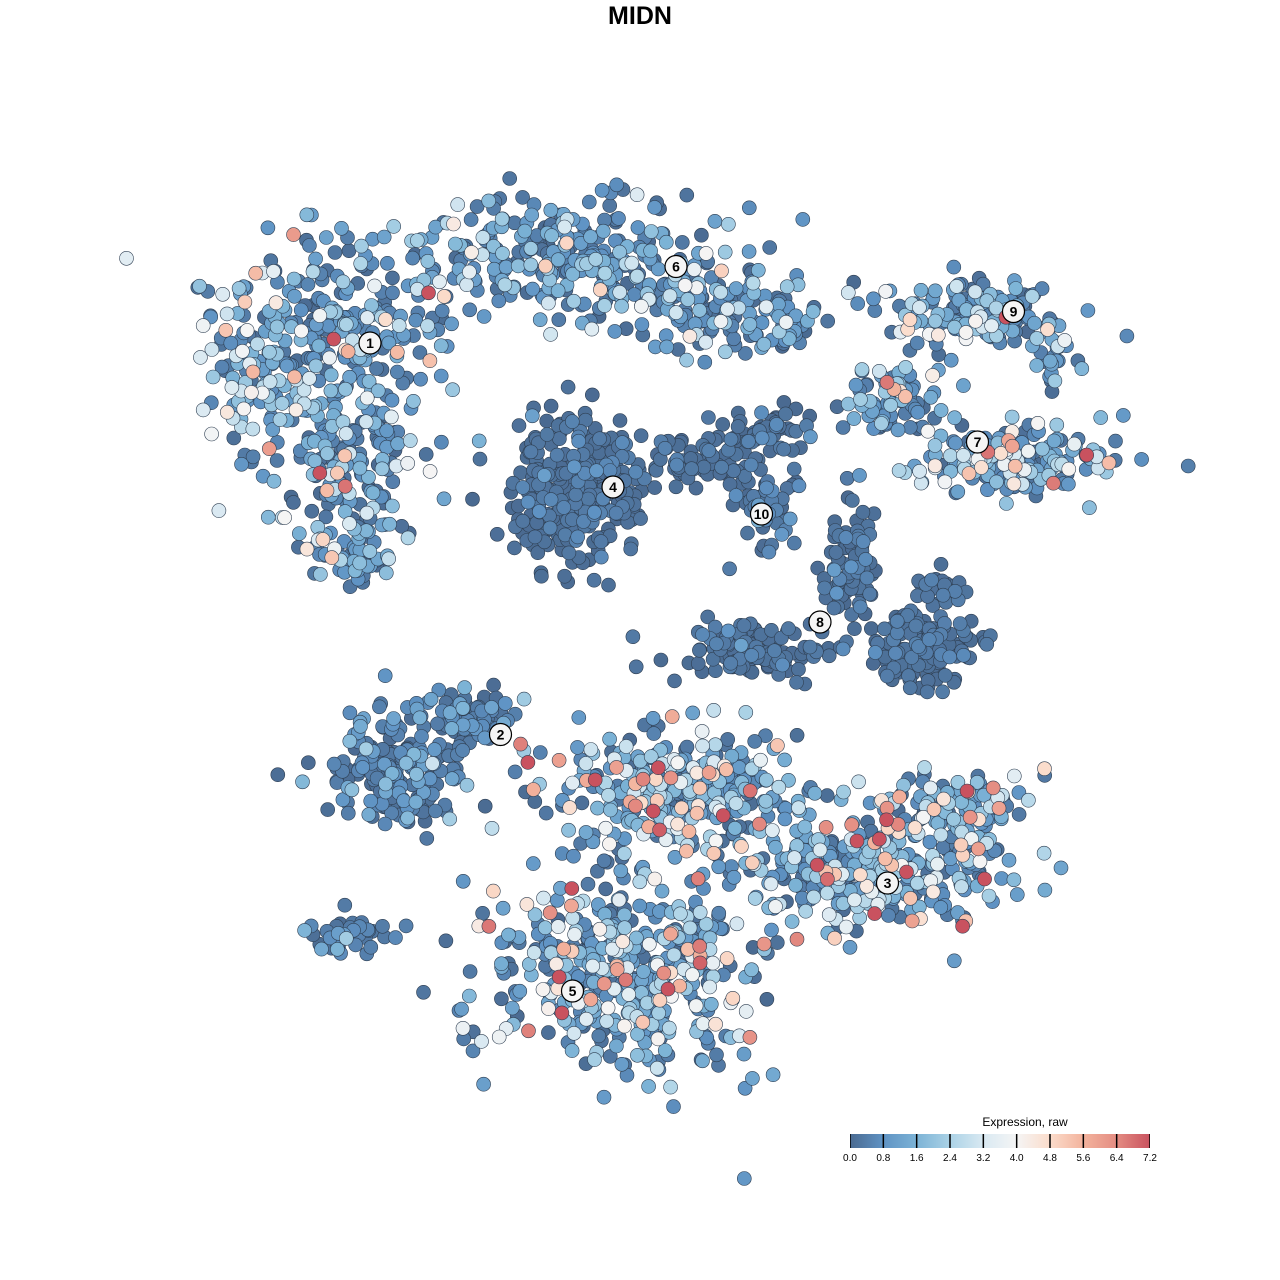 This screenshot has height=1280, width=1280. Describe the element at coordinates (1116, 1158) in the screenshot. I see `legend-tick-label: 6.4` at that location.